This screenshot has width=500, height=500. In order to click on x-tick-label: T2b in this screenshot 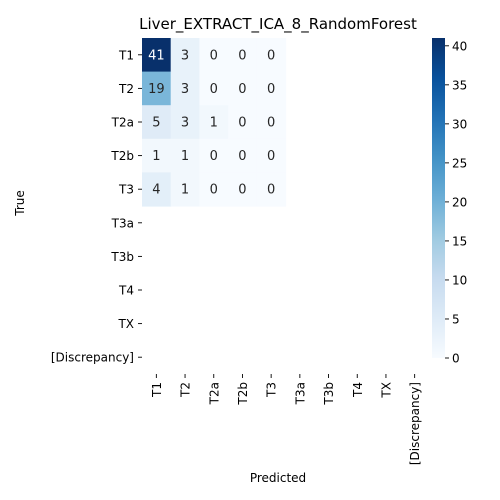, I will do `click(243, 394)`.